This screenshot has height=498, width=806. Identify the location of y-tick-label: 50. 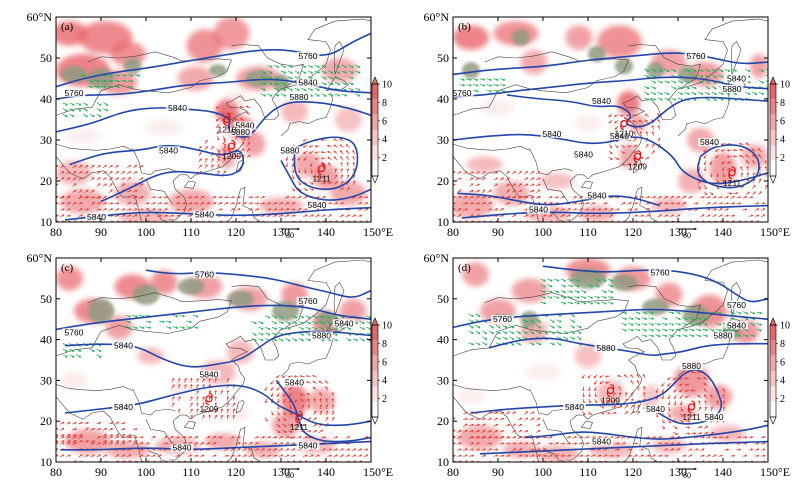
(443, 299).